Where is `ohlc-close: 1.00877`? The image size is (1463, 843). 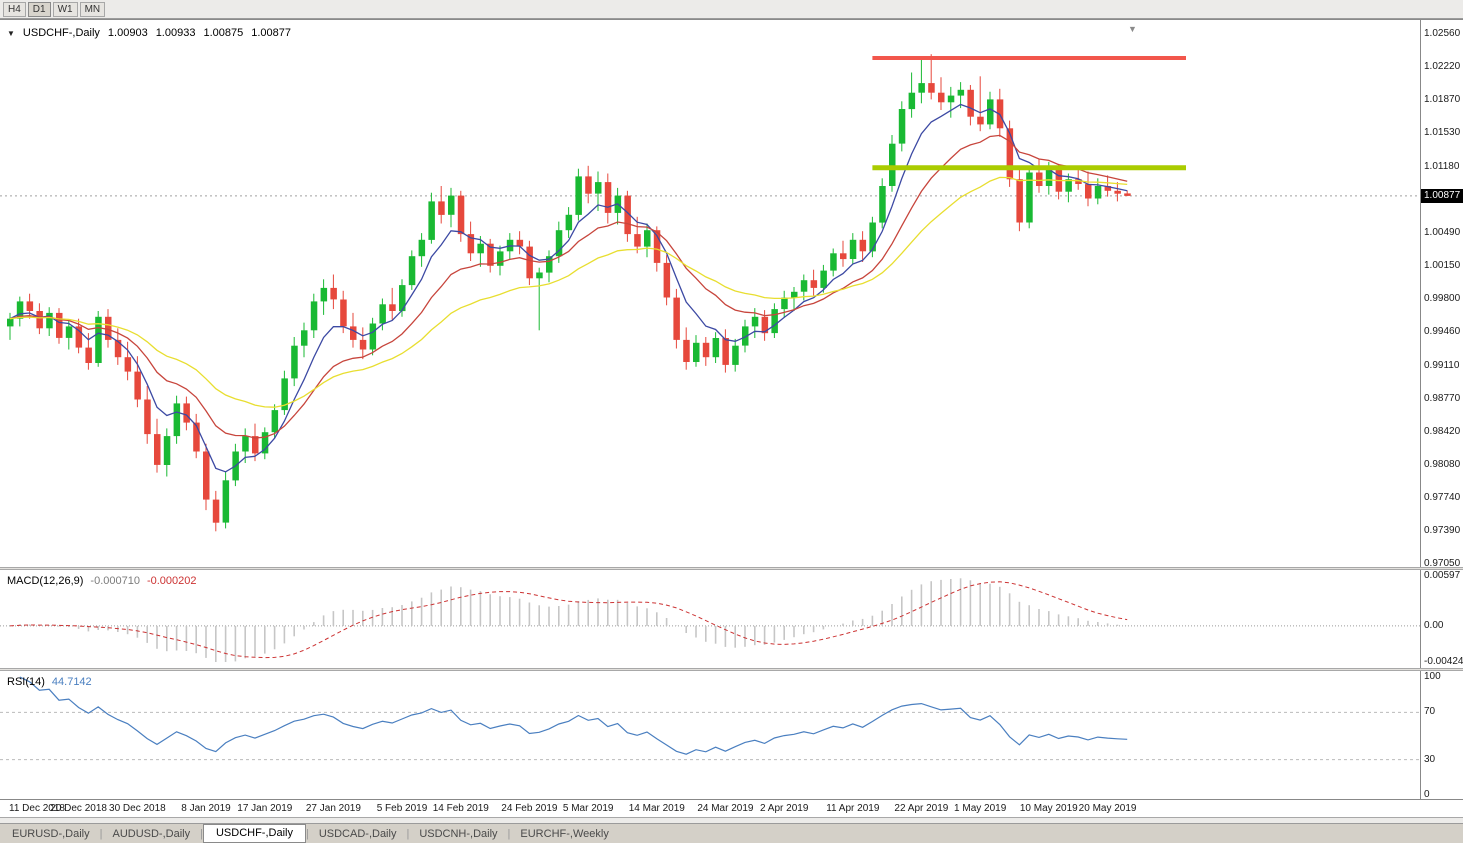
ohlc-close: 1.00877 is located at coordinates (271, 33).